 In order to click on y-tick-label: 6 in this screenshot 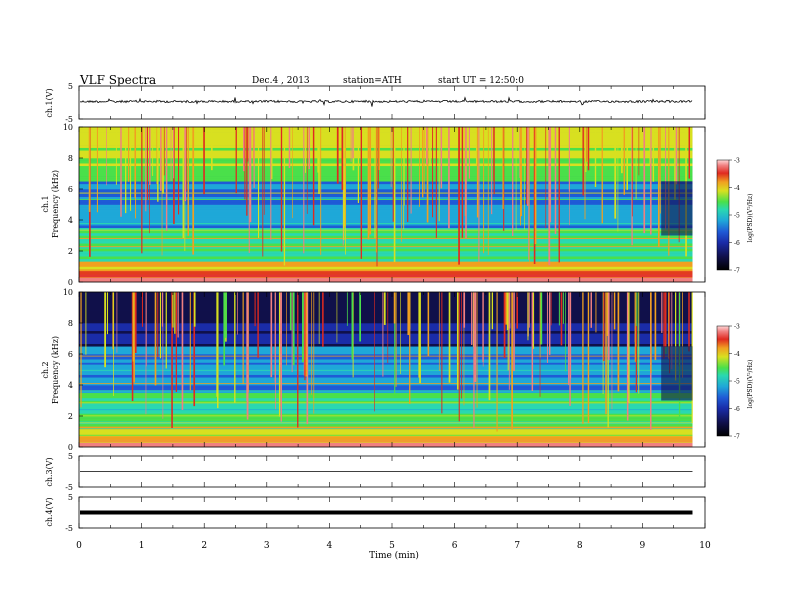, I will do `click(70, 354)`.